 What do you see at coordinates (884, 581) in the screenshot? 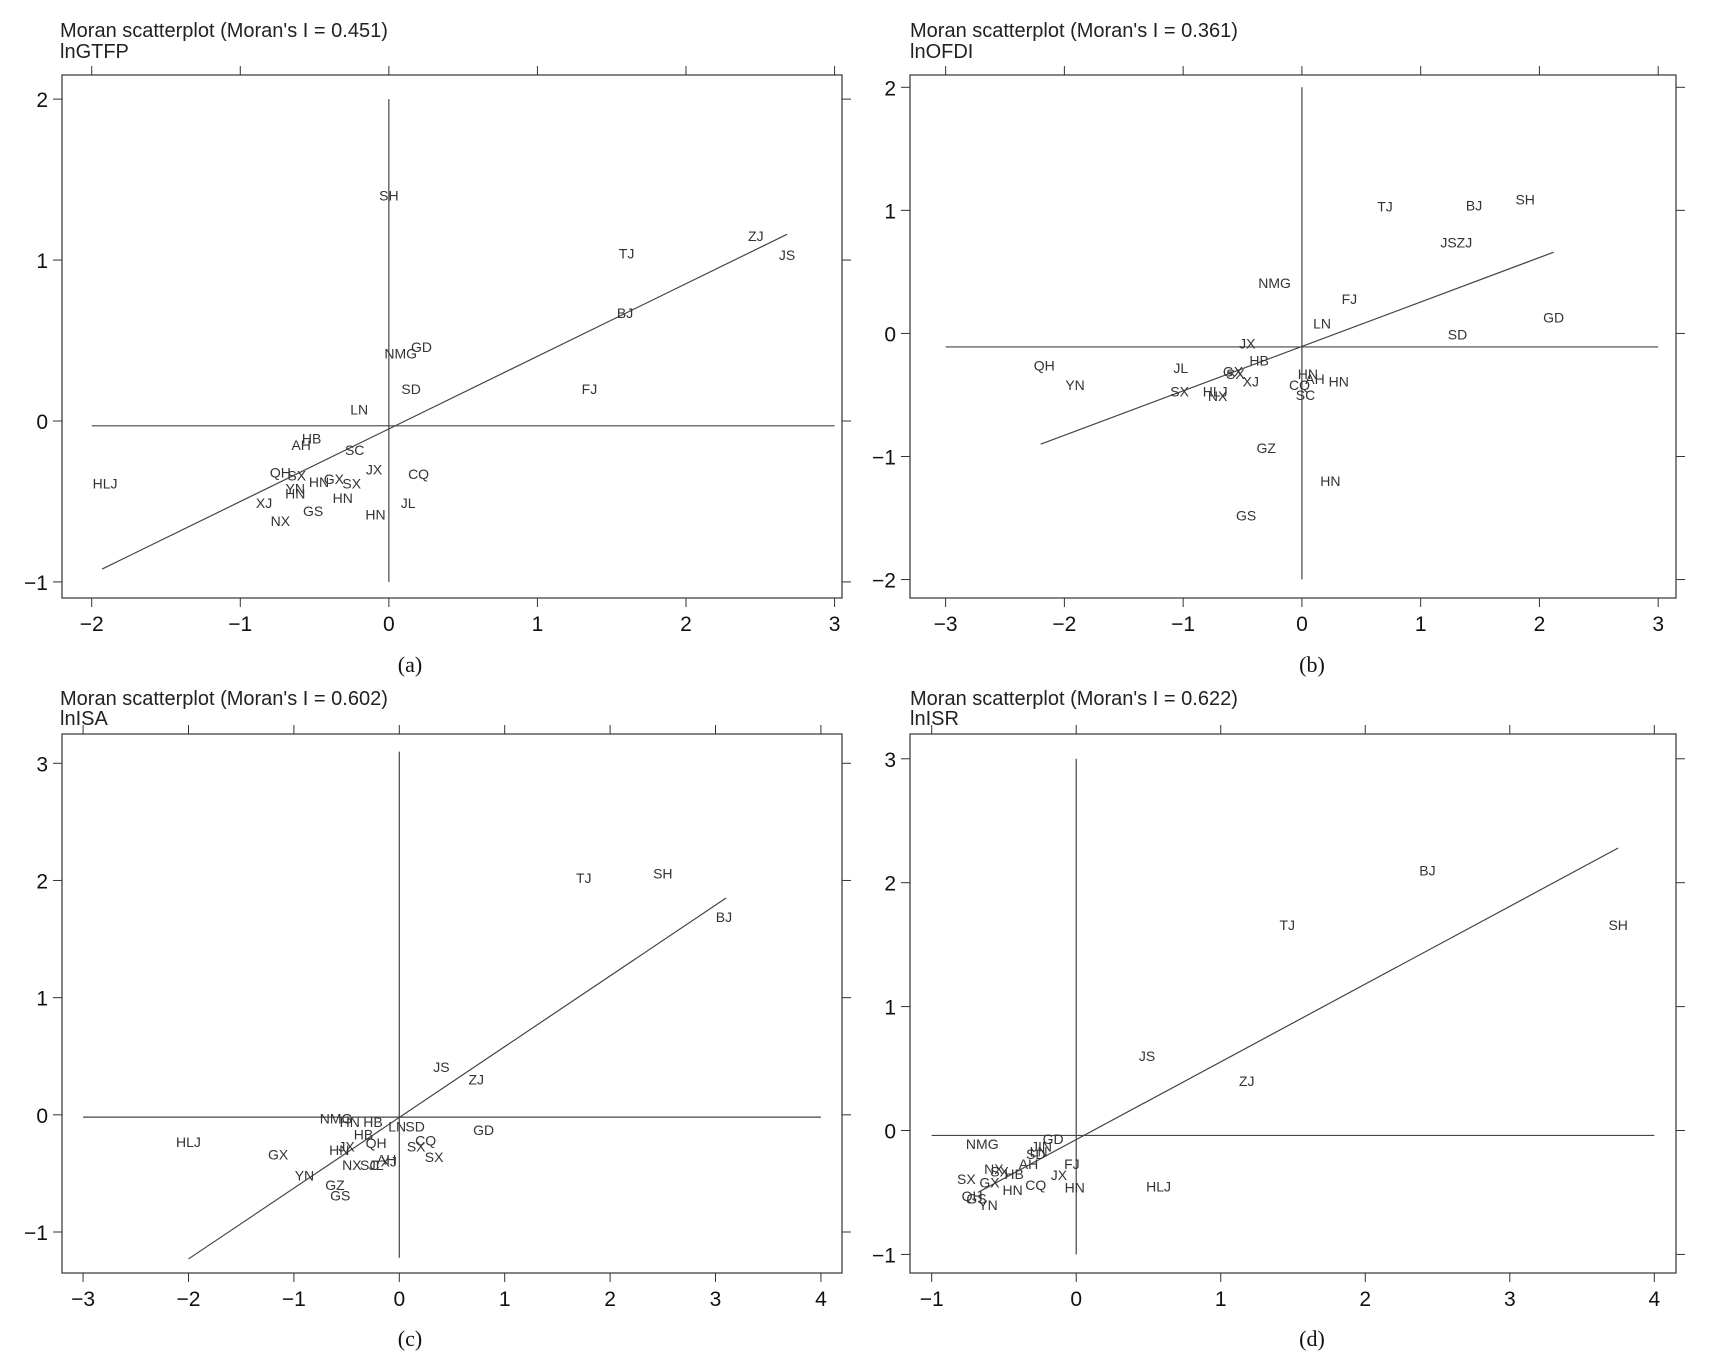
I see `y-tick-label: −2` at bounding box center [884, 581].